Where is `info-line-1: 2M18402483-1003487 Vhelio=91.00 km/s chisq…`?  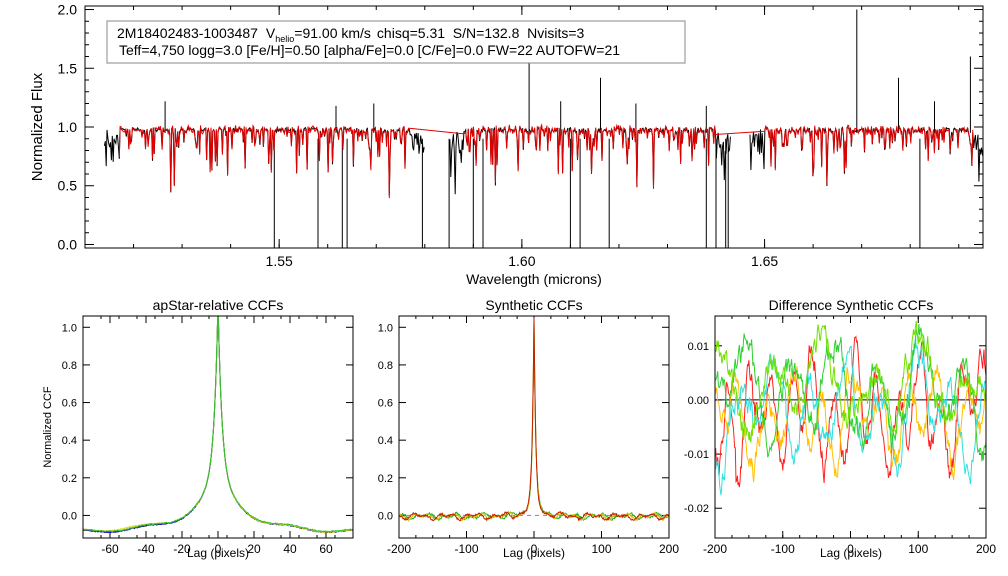 info-line-1: 2M18402483-1003487 Vhelio=91.00 km/s chisq… is located at coordinates (351, 34).